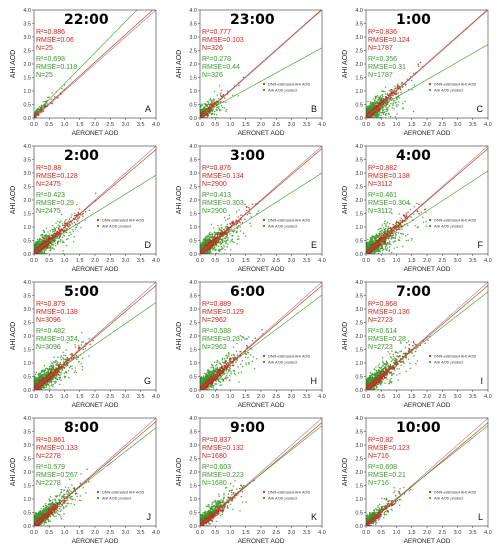  Describe the element at coordinates (455, 84) in the screenshot. I see `legend-dnn-label: DNN-estimated AHI AOD` at that location.